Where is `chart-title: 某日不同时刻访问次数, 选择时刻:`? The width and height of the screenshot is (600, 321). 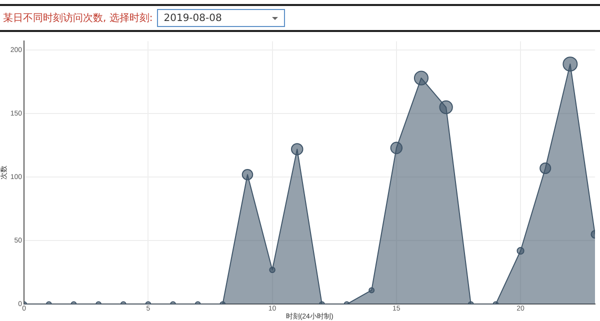 chart-title: 某日不同时刻访问次数, 选择时刻: is located at coordinates (78, 18).